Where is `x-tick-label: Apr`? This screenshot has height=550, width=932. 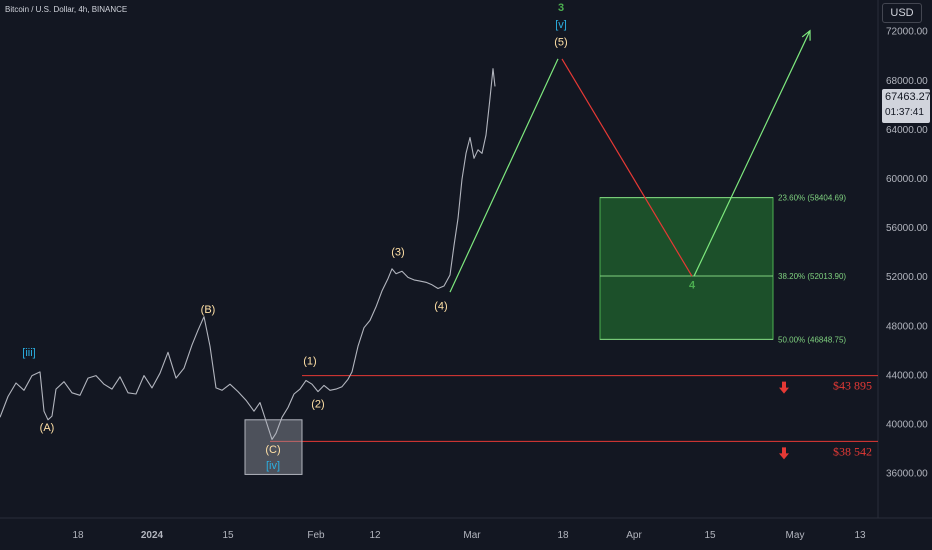 x-tick-label: Apr is located at coordinates (634, 535).